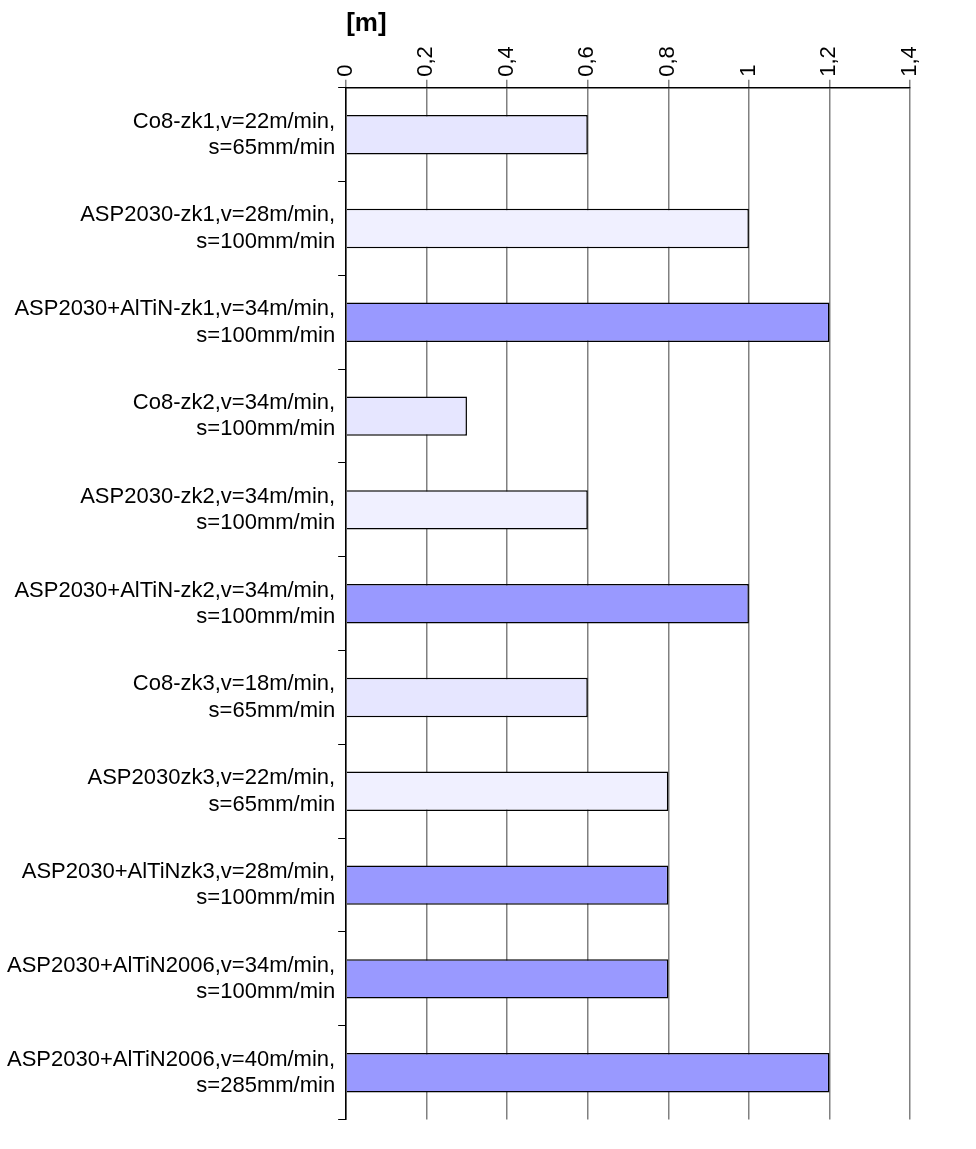  Describe the element at coordinates (828, 61) in the screenshot. I see `x-tick-label: 1,2` at that location.